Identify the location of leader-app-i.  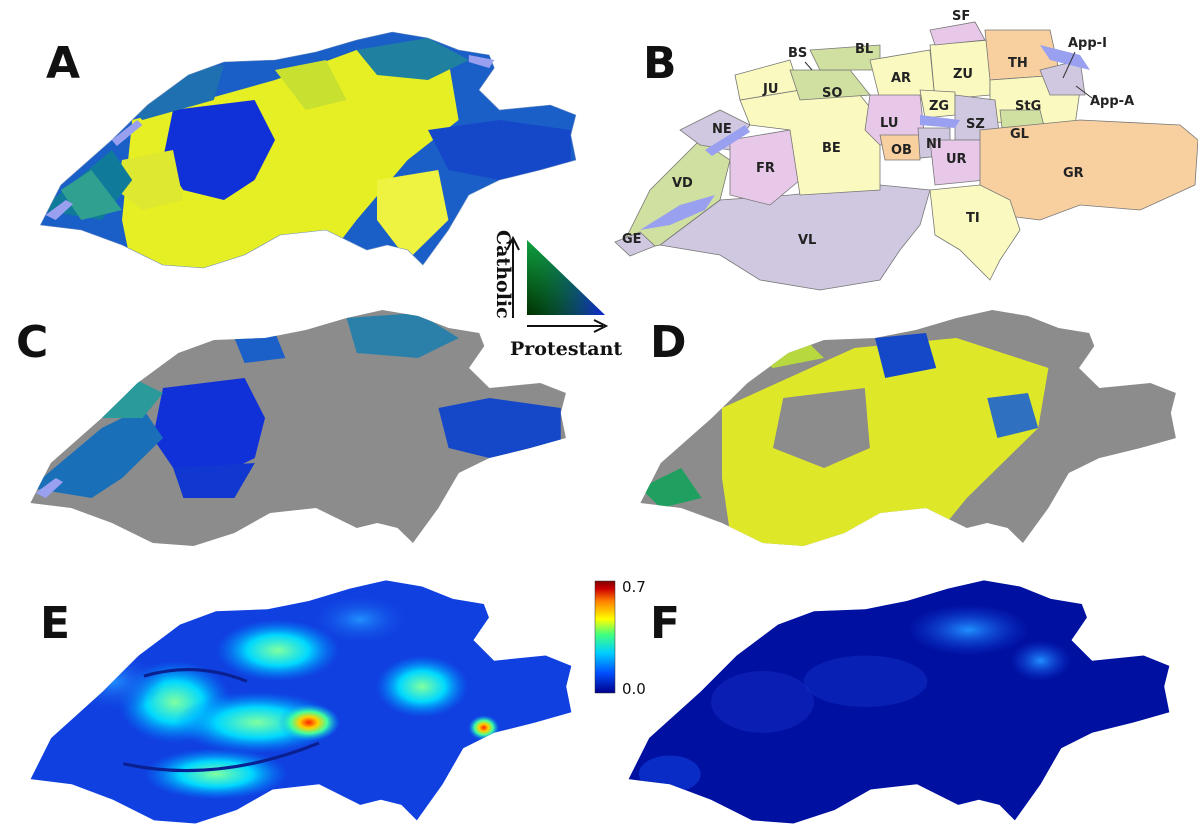
(1069, 65).